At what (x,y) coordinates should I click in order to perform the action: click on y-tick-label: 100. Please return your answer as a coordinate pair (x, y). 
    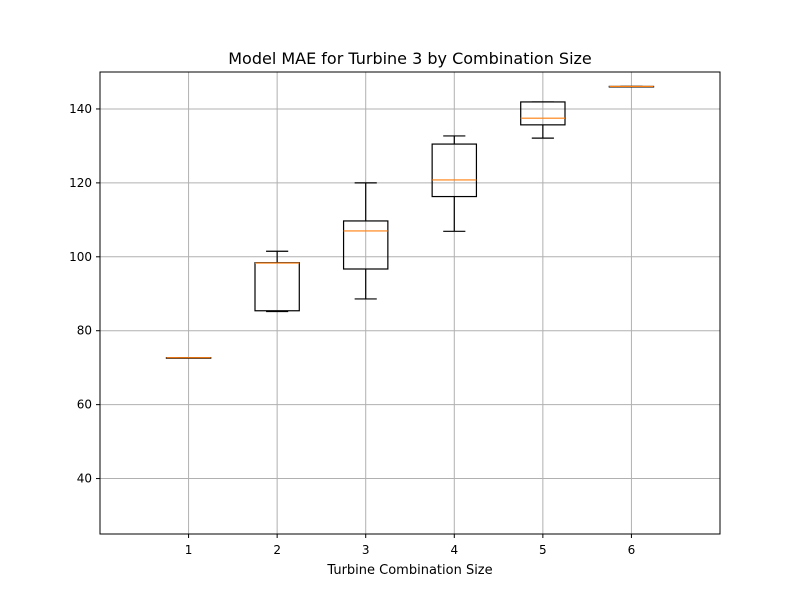
    Looking at the image, I should click on (80, 257).